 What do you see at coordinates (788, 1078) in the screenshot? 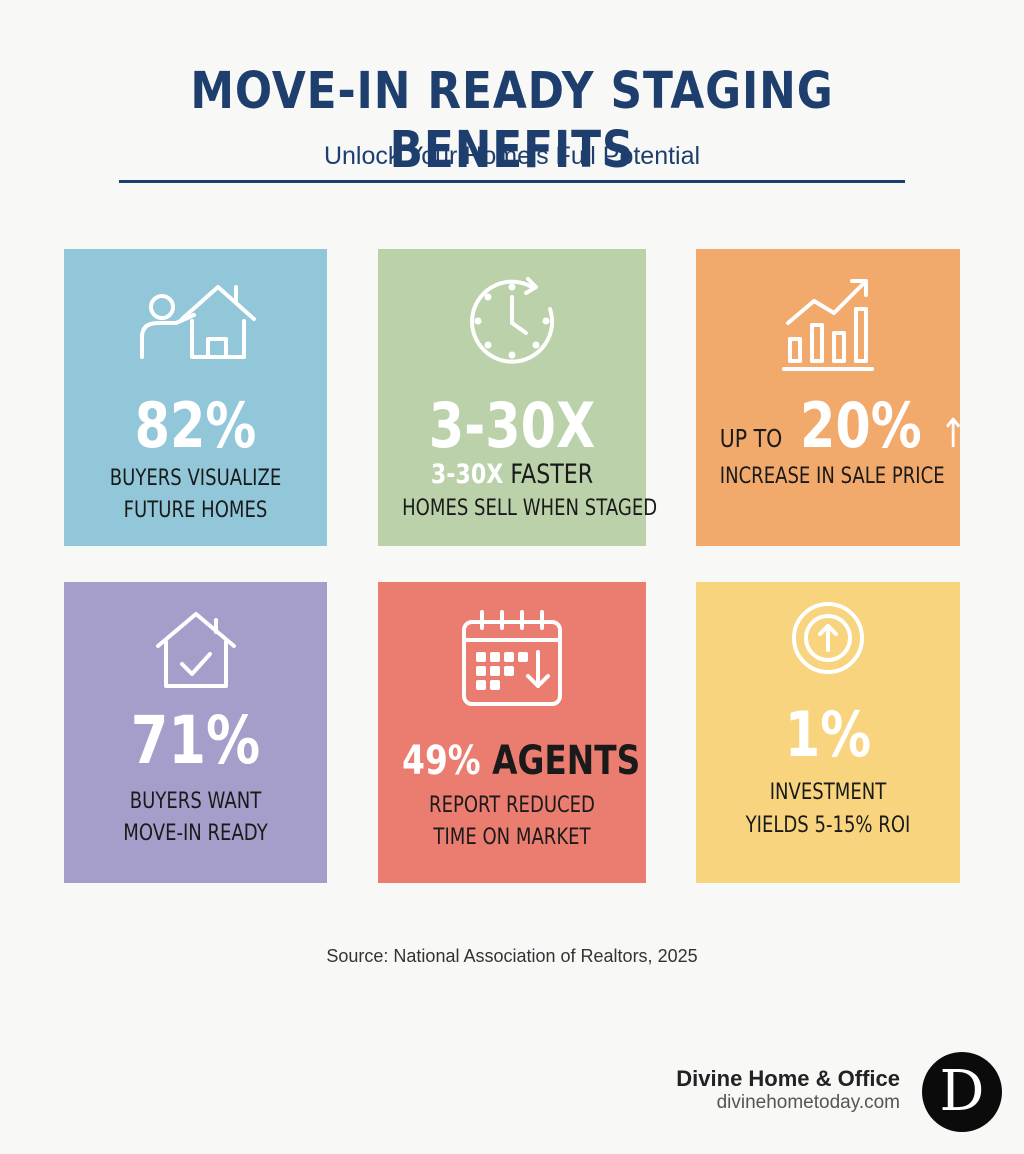
I see `brand-name: Divine Home & Office` at bounding box center [788, 1078].